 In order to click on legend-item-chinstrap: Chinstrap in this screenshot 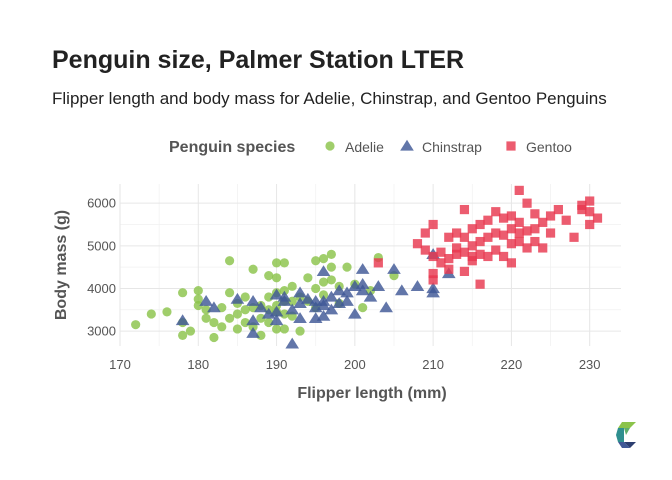, I will do `click(441, 147)`.